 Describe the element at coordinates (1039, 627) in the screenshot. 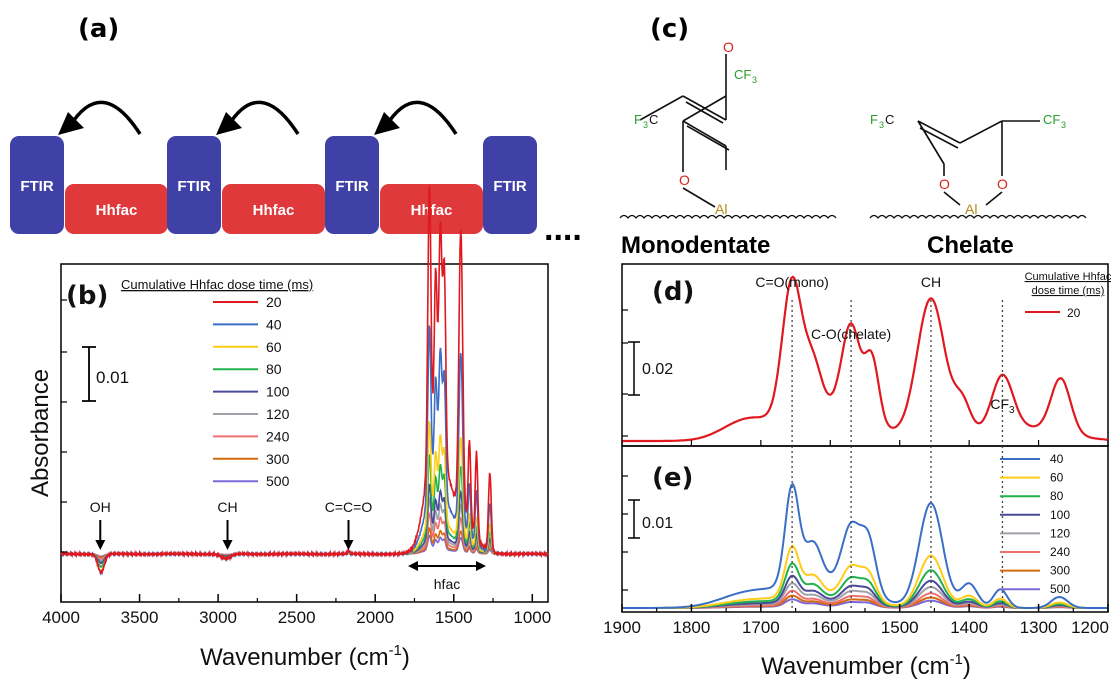

I see `x-tick-label: 1300` at that location.